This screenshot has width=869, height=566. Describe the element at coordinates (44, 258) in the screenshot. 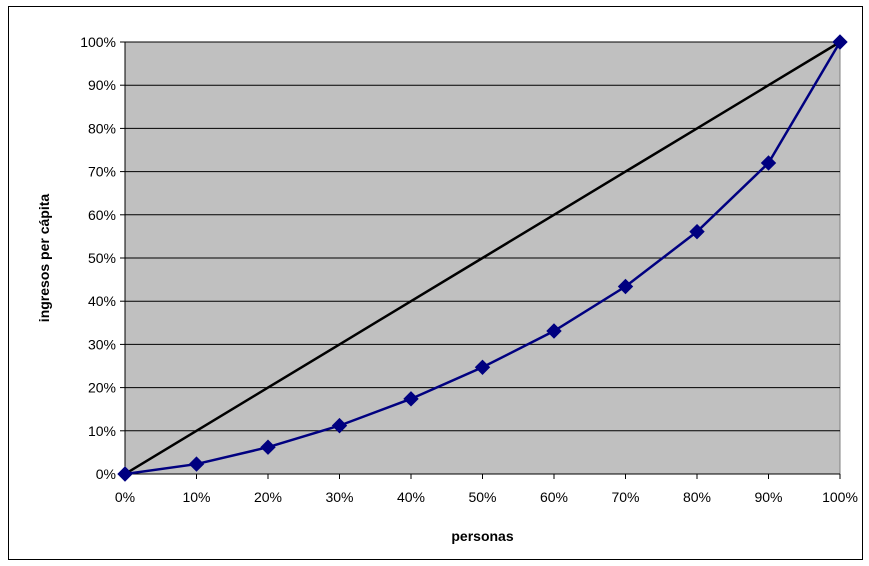

I see `y-axis-title: ingresos per cápita` at that location.